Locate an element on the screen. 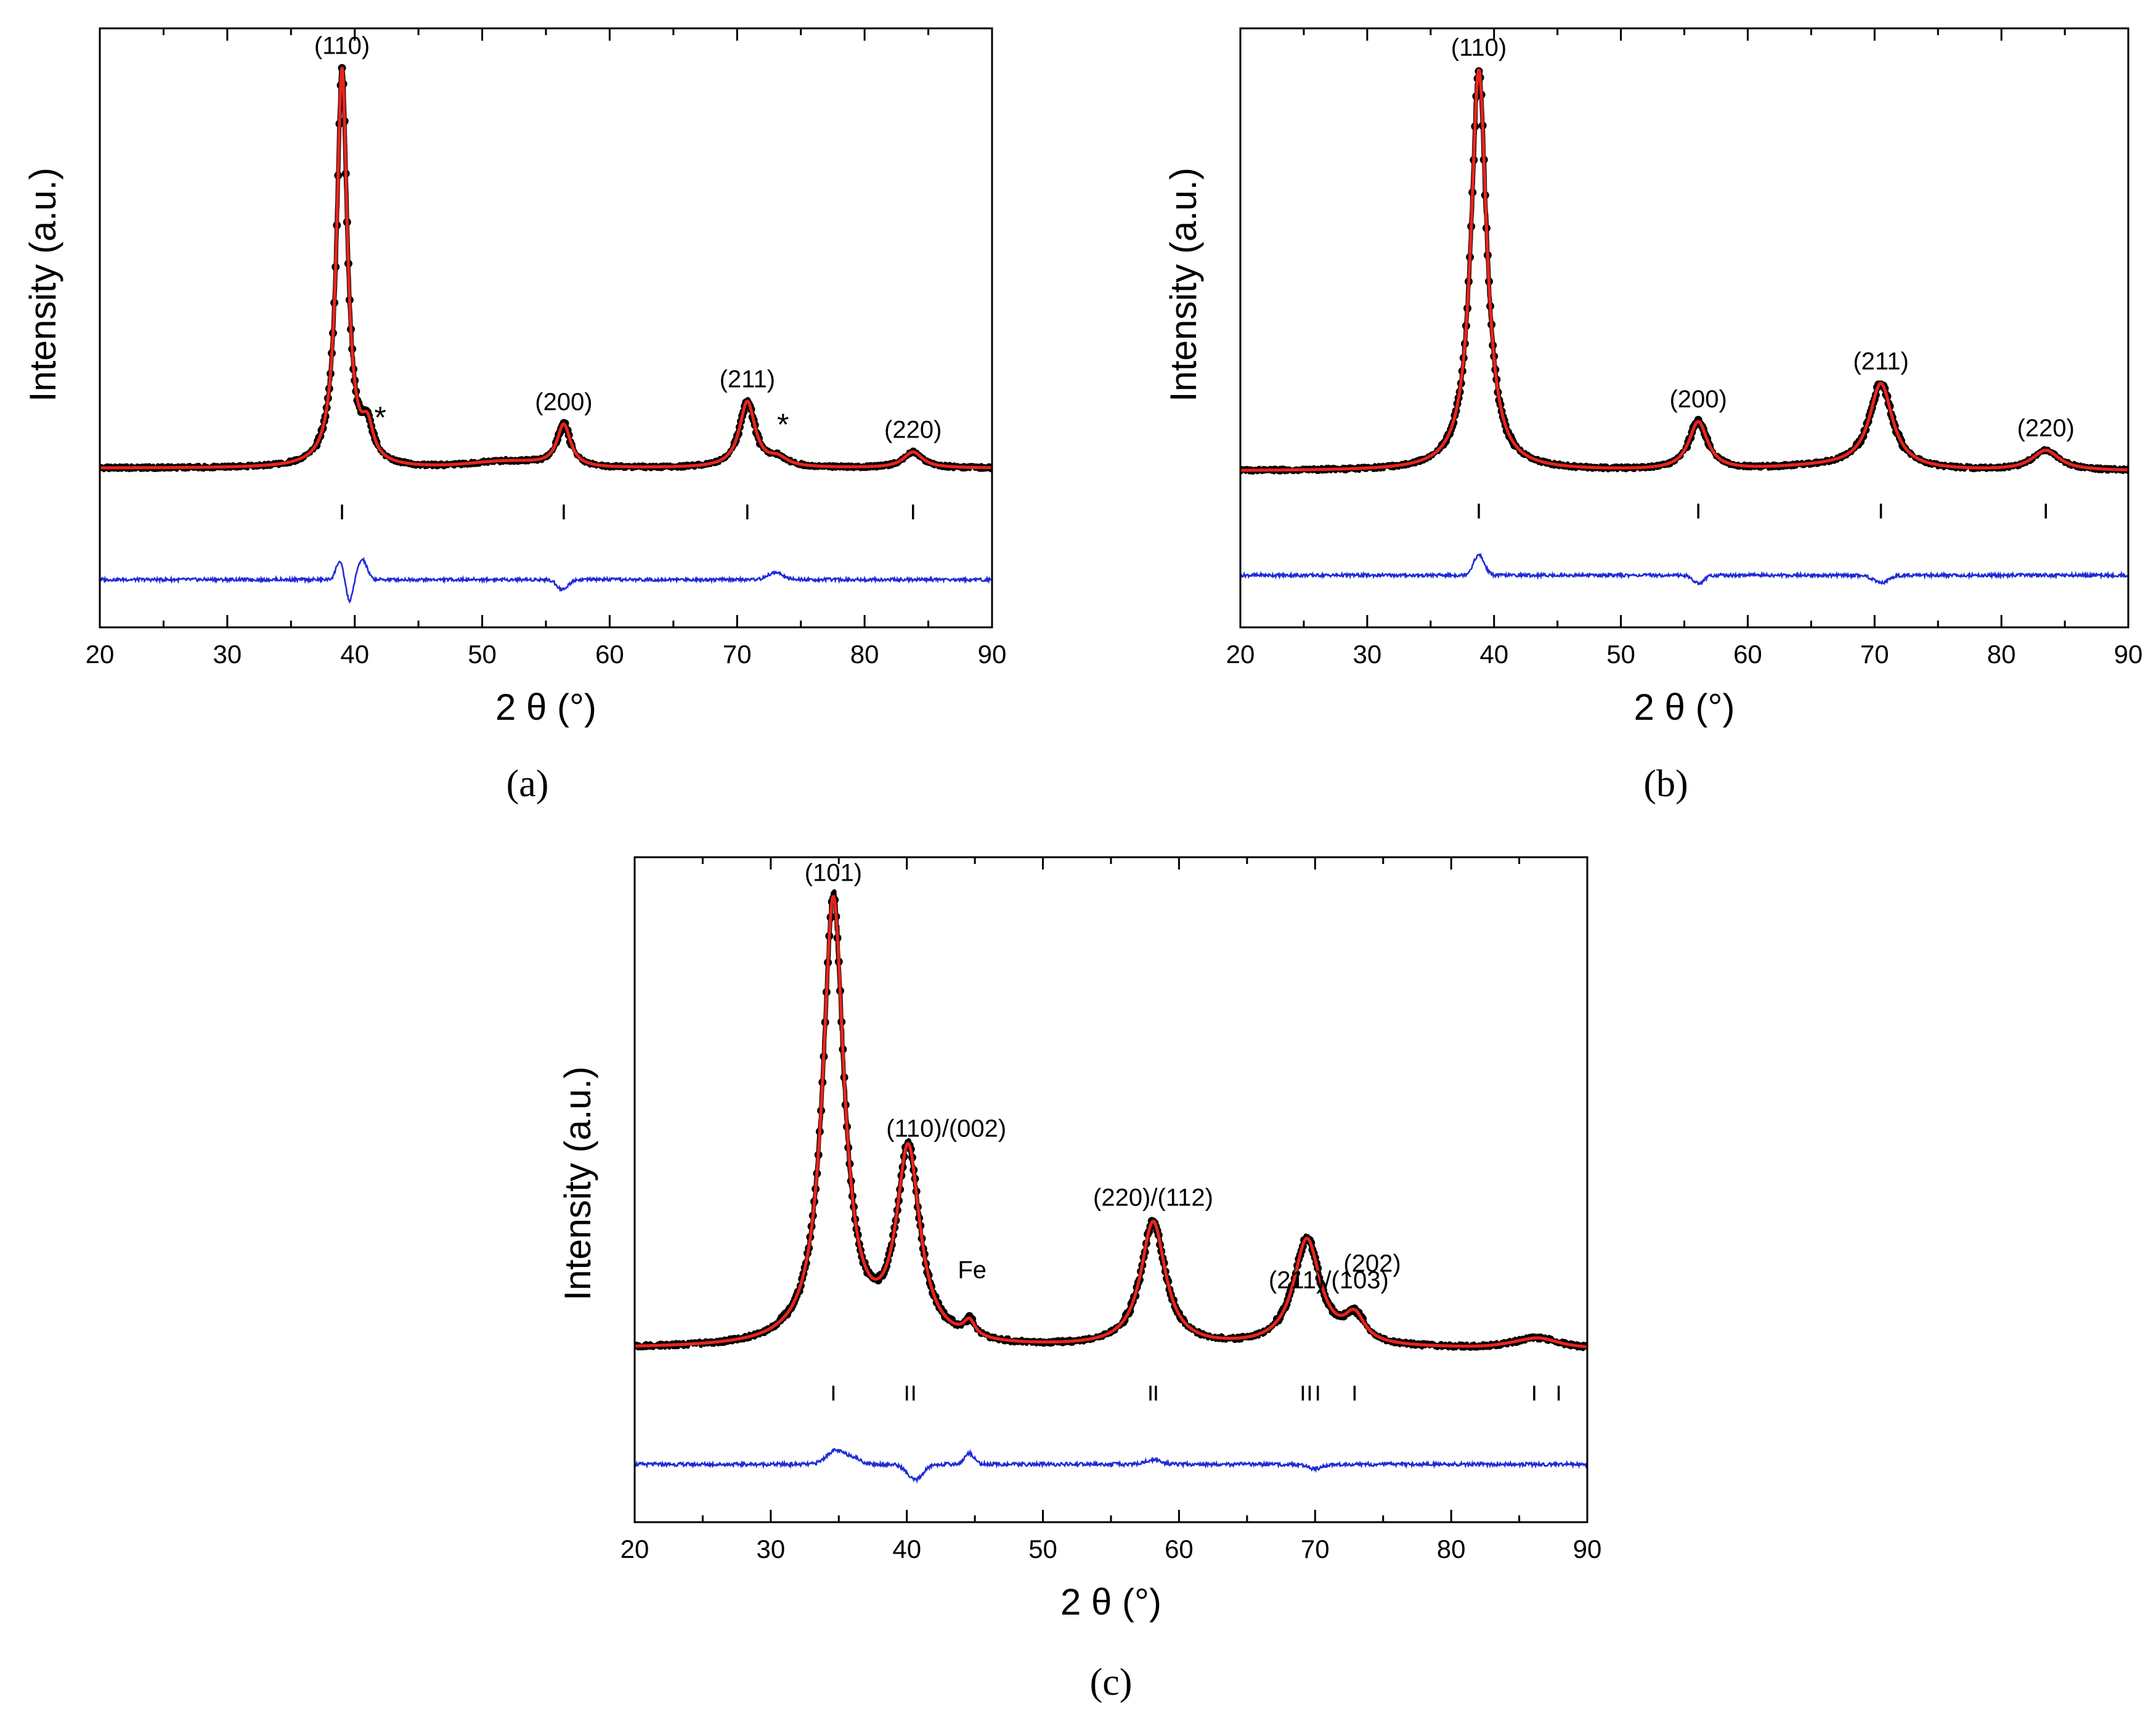 The height and width of the screenshot is (1728, 2156). panel-label: (a) is located at coordinates (527, 784).